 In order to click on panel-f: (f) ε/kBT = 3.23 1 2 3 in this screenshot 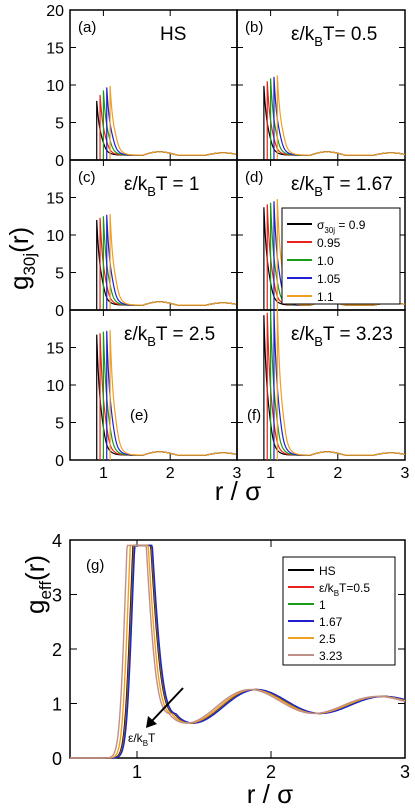, I will do `click(323, 395)`.